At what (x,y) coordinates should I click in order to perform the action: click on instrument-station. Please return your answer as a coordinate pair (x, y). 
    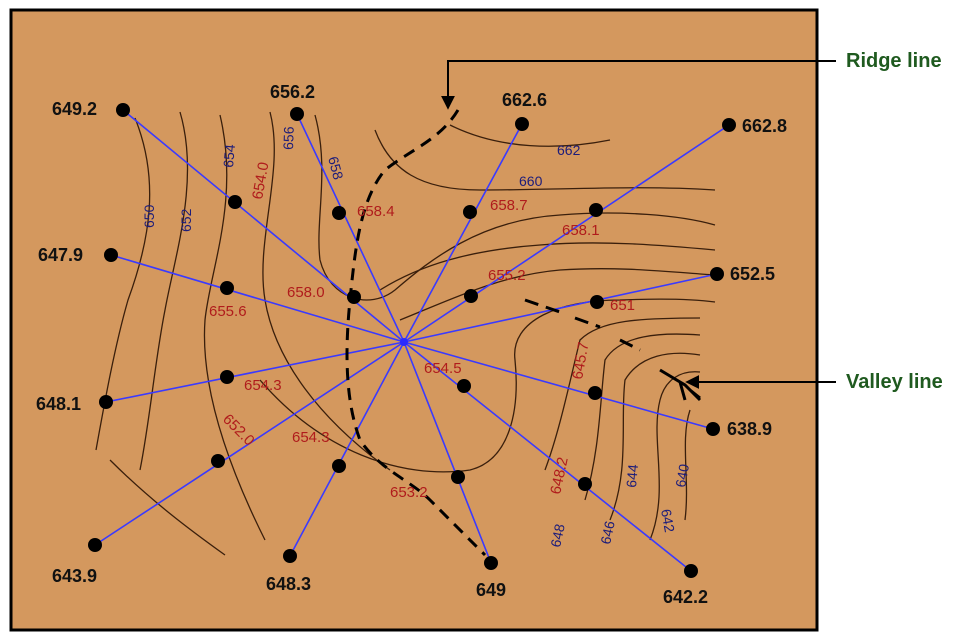
    Looking at the image, I should click on (404, 342).